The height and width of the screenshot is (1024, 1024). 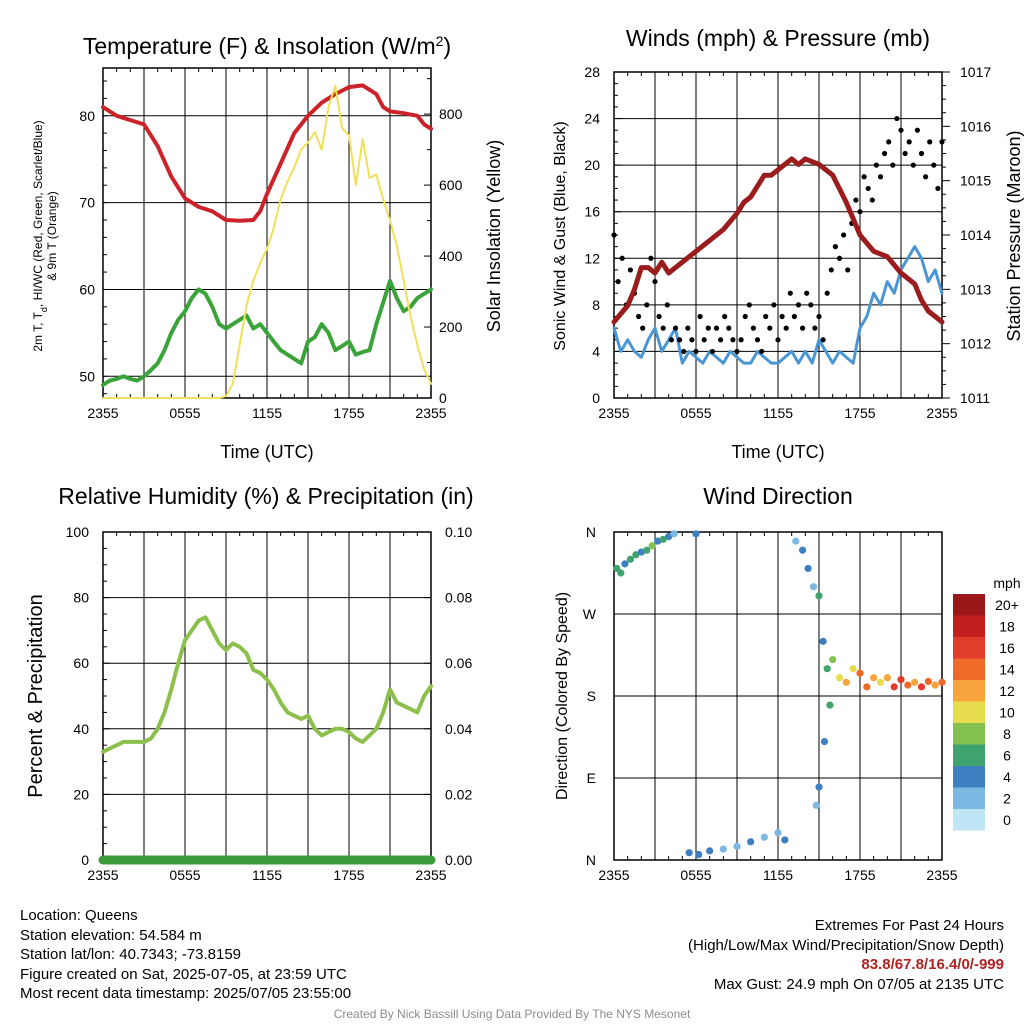 What do you see at coordinates (975, 235) in the screenshot?
I see `y2-tick-label: 1014` at bounding box center [975, 235].